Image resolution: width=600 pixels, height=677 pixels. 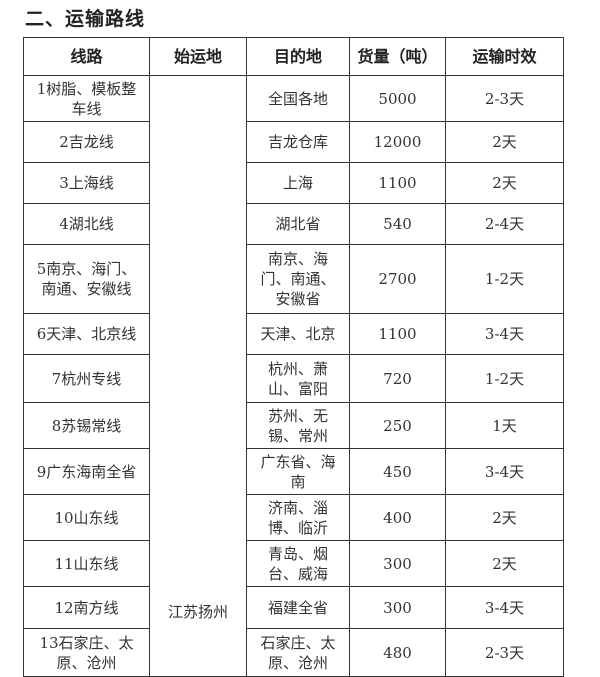 I want to click on header-origin: 始运地, so click(x=198, y=56).